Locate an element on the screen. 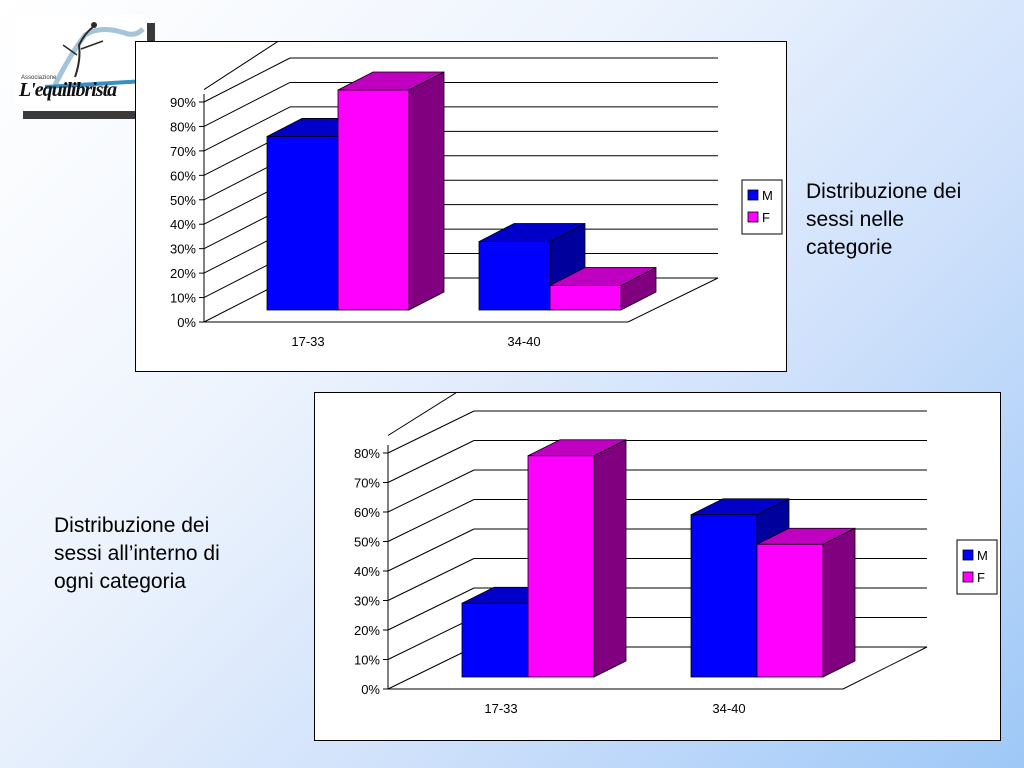 This screenshot has width=1024, height=768. logo-title: L'equilibrista is located at coordinates (68, 90).